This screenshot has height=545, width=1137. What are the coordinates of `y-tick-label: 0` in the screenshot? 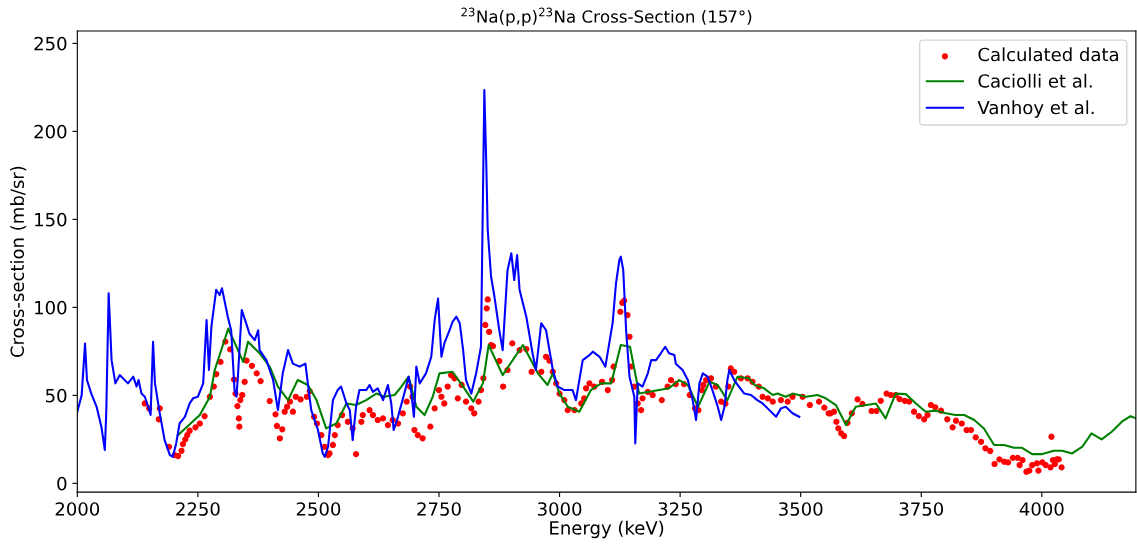 It's located at (62, 483).